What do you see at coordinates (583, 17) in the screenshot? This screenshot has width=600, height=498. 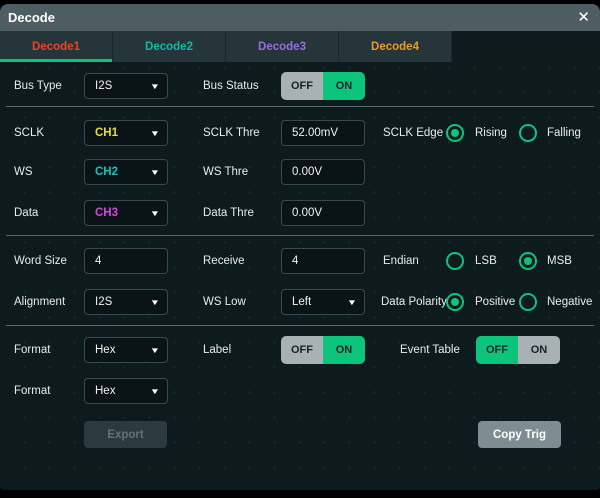 I see `close-icon: ✕` at bounding box center [583, 17].